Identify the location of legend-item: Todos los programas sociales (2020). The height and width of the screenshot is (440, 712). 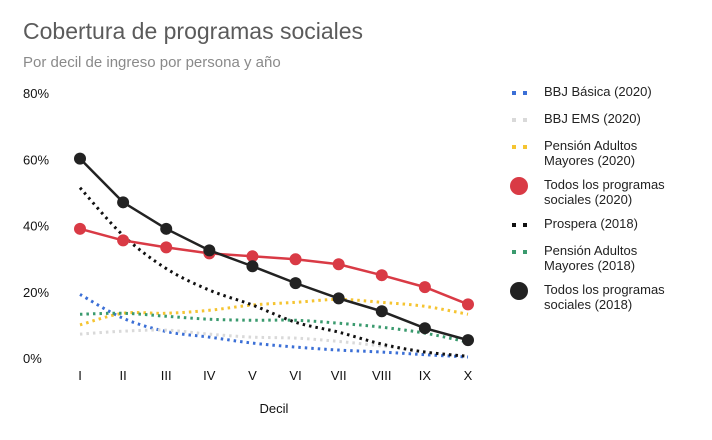
(610, 192).